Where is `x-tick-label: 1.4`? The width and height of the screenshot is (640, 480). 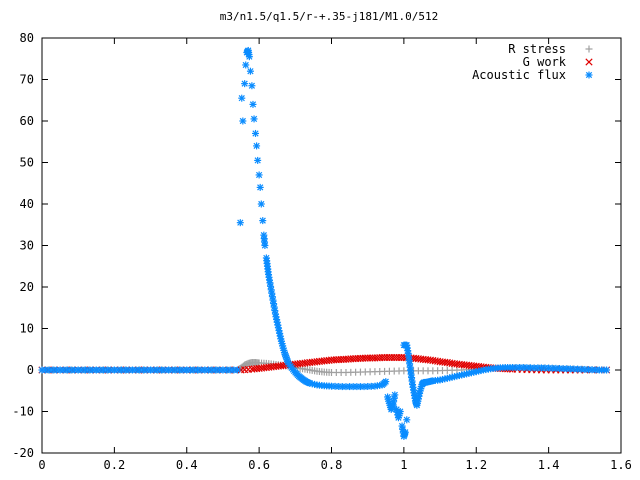 x-tick-label: 1.4 is located at coordinates (549, 465).